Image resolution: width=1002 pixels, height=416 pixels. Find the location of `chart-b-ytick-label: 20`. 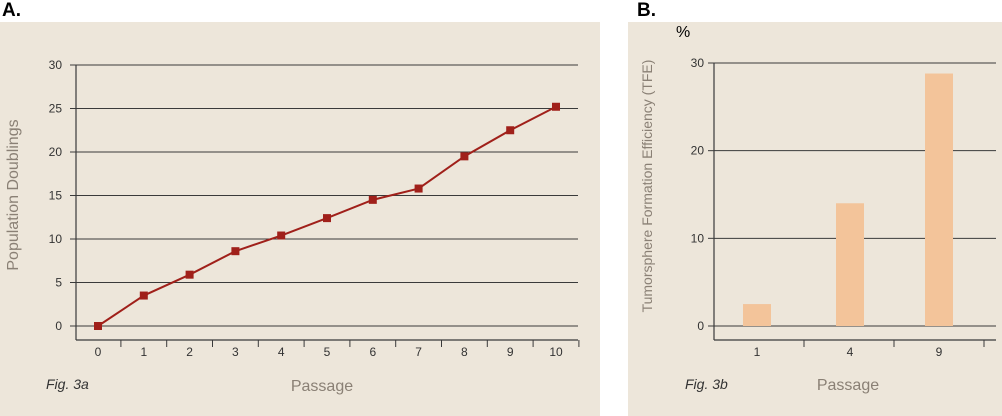

chart-b-ytick-label: 20 is located at coordinates (698, 151).